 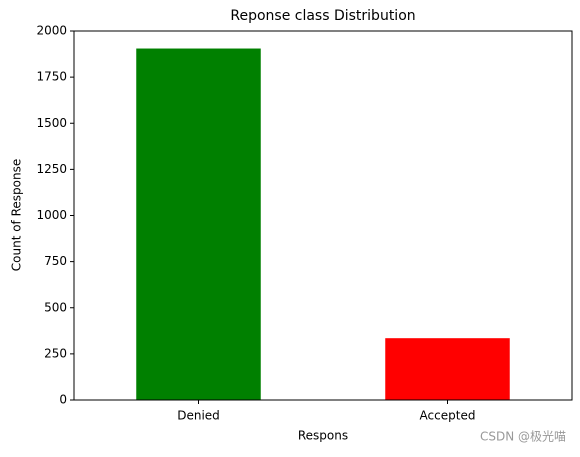 I want to click on y-tick-label: 500, so click(x=55, y=307).